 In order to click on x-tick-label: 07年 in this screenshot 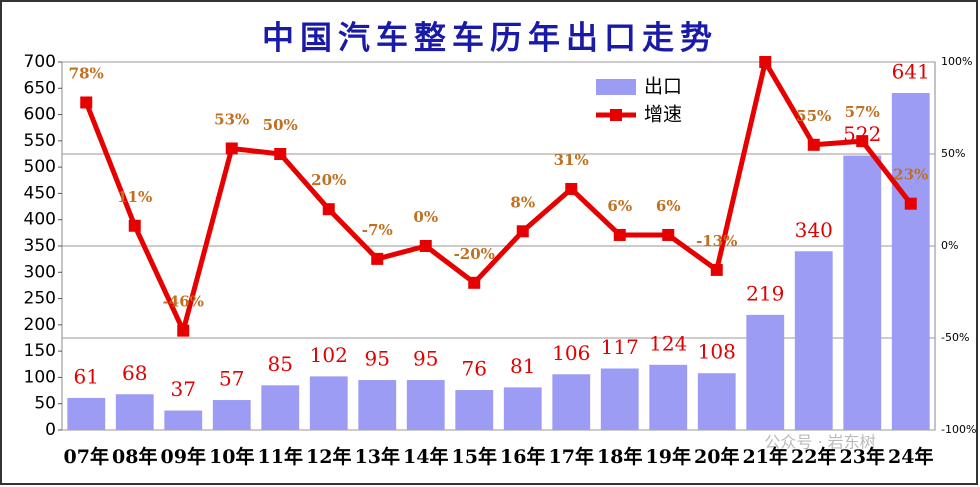, I will do `click(86, 456)`.